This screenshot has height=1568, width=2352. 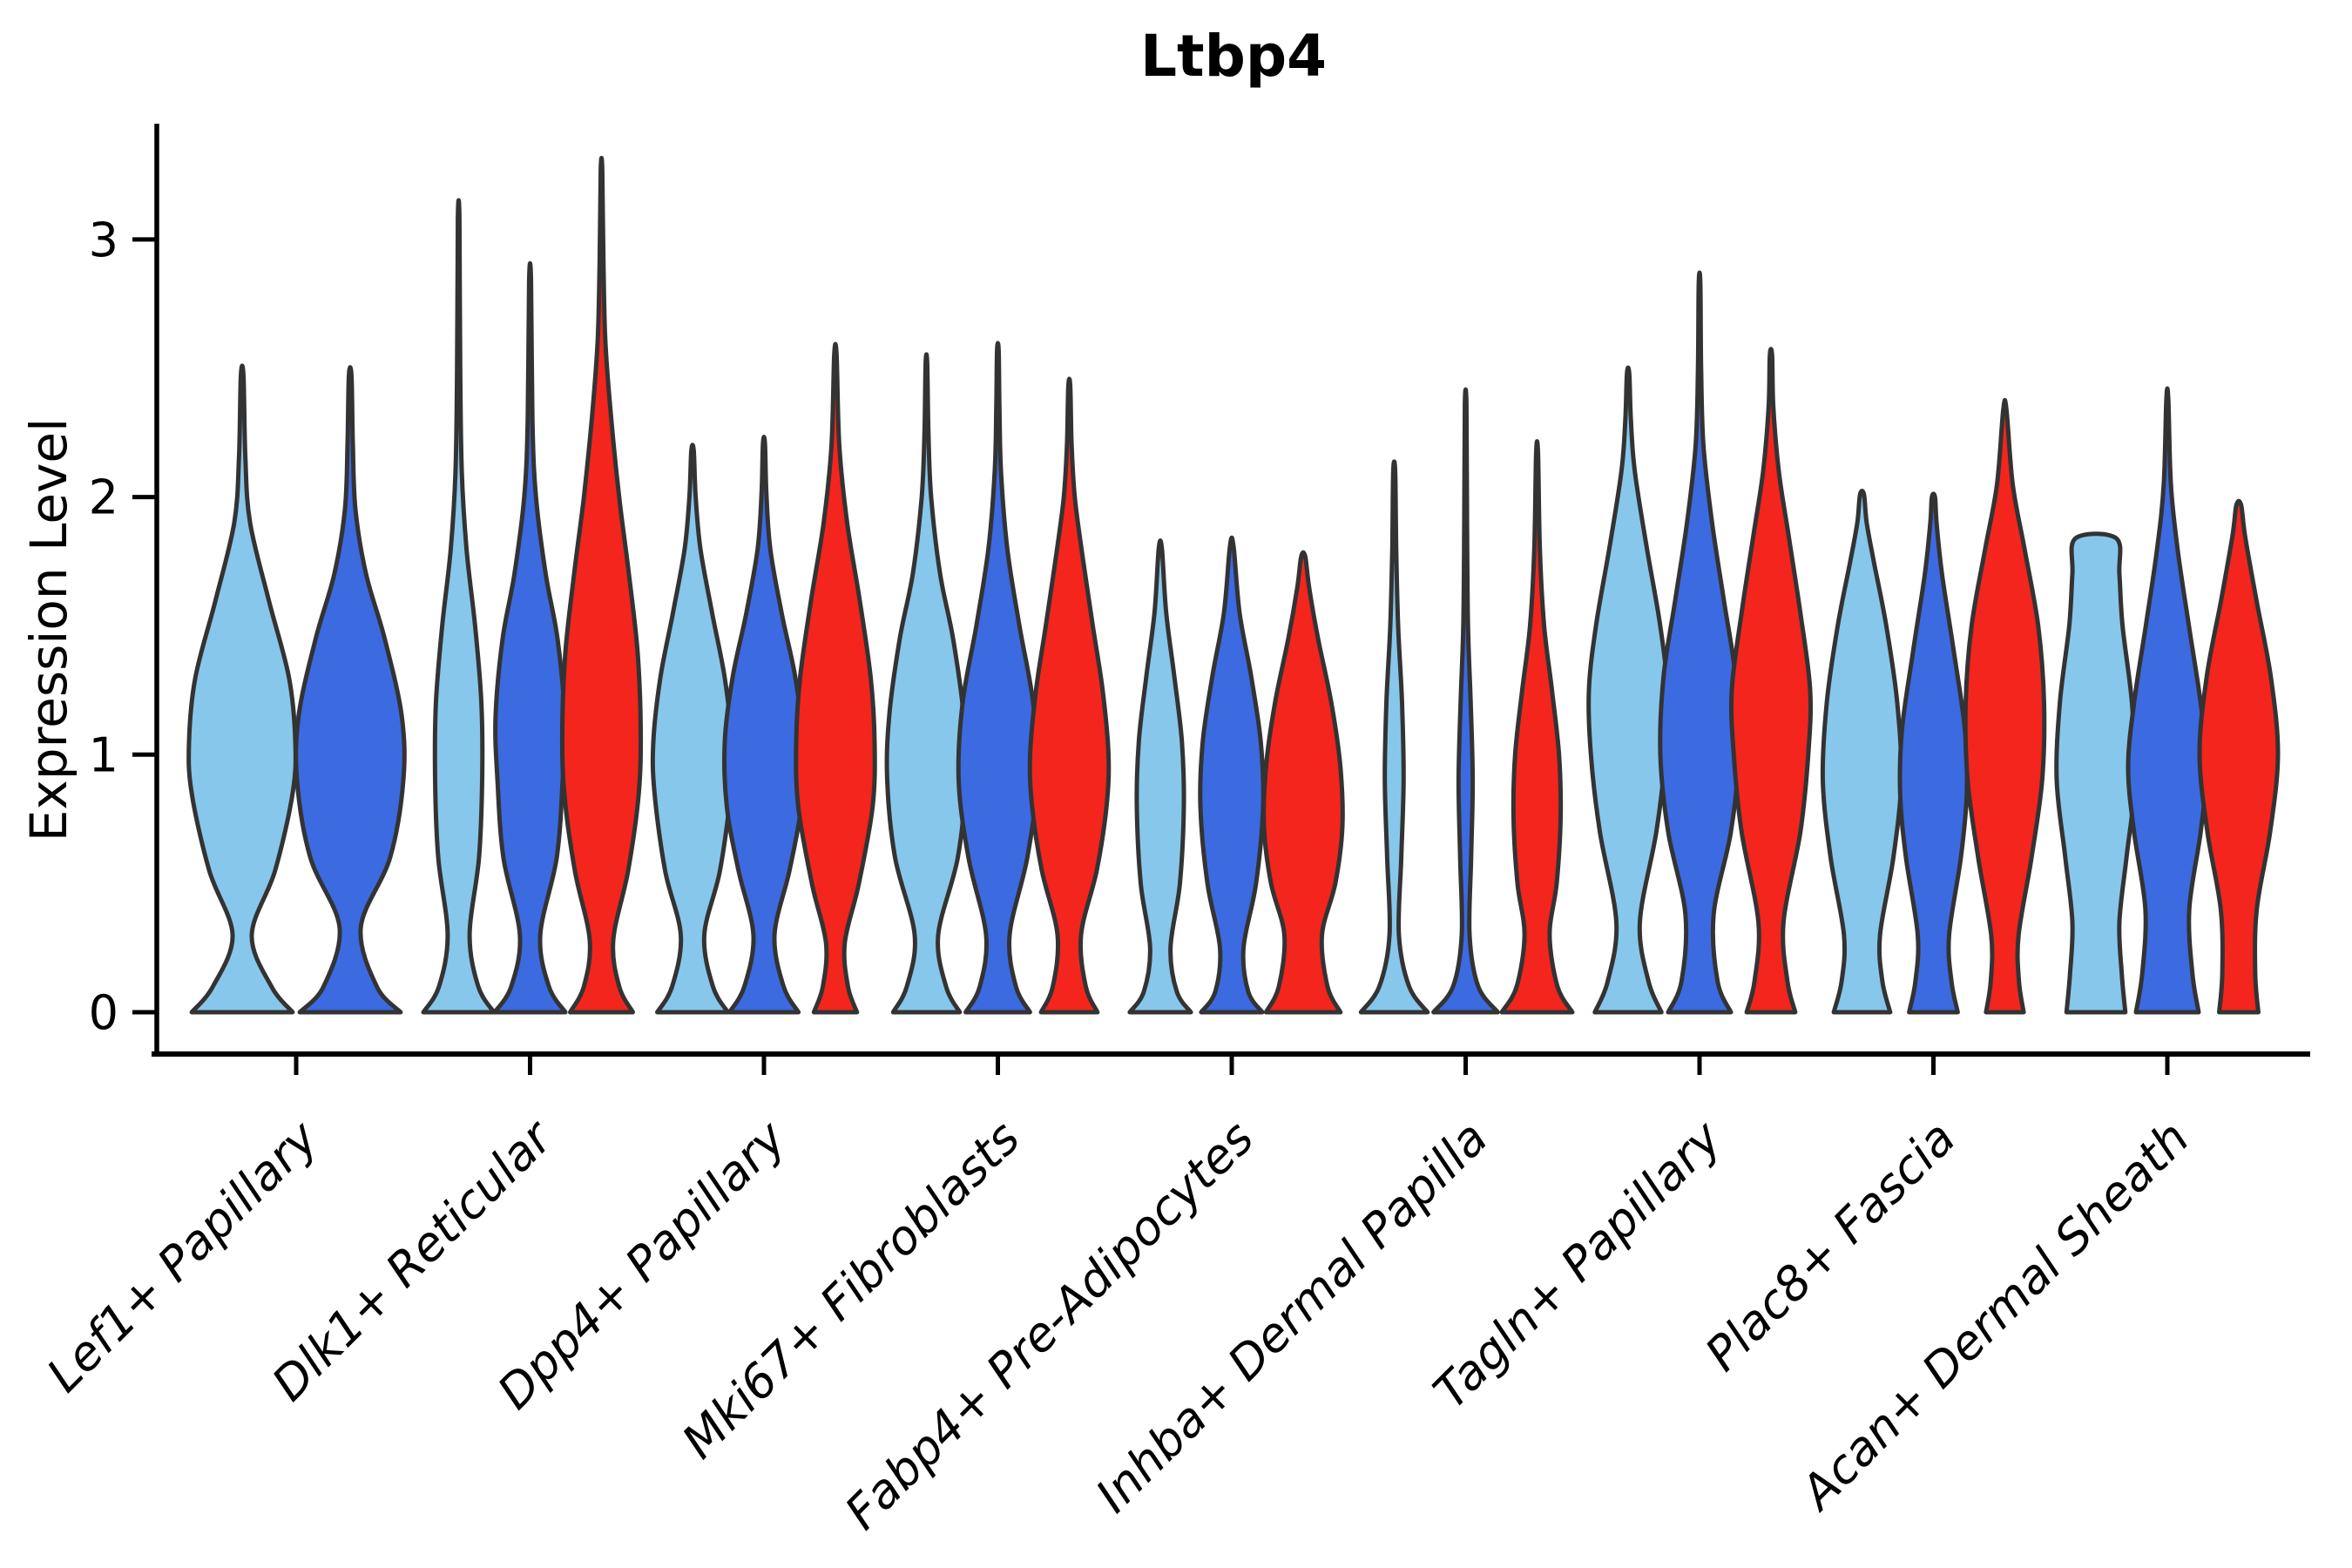 I want to click on violin-acan-dermal-sheath-red, so click(x=2239, y=756).